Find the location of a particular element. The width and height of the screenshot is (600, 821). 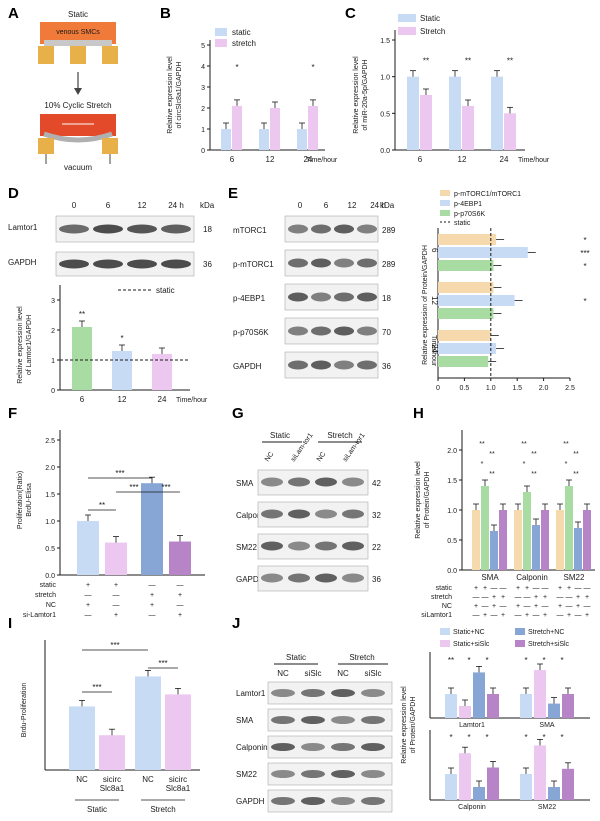

h-tick-label: 0.0 is located at coordinates (452, 571).